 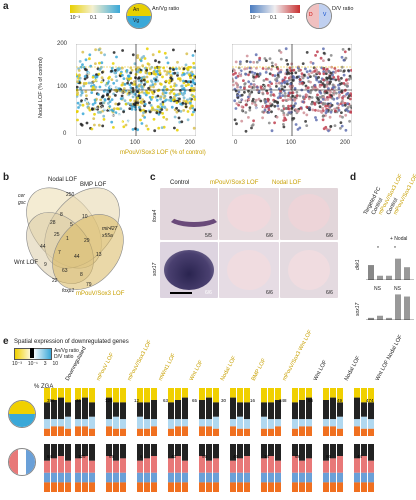 I want to click on gene-label: Y10, so click(x=90, y=101).